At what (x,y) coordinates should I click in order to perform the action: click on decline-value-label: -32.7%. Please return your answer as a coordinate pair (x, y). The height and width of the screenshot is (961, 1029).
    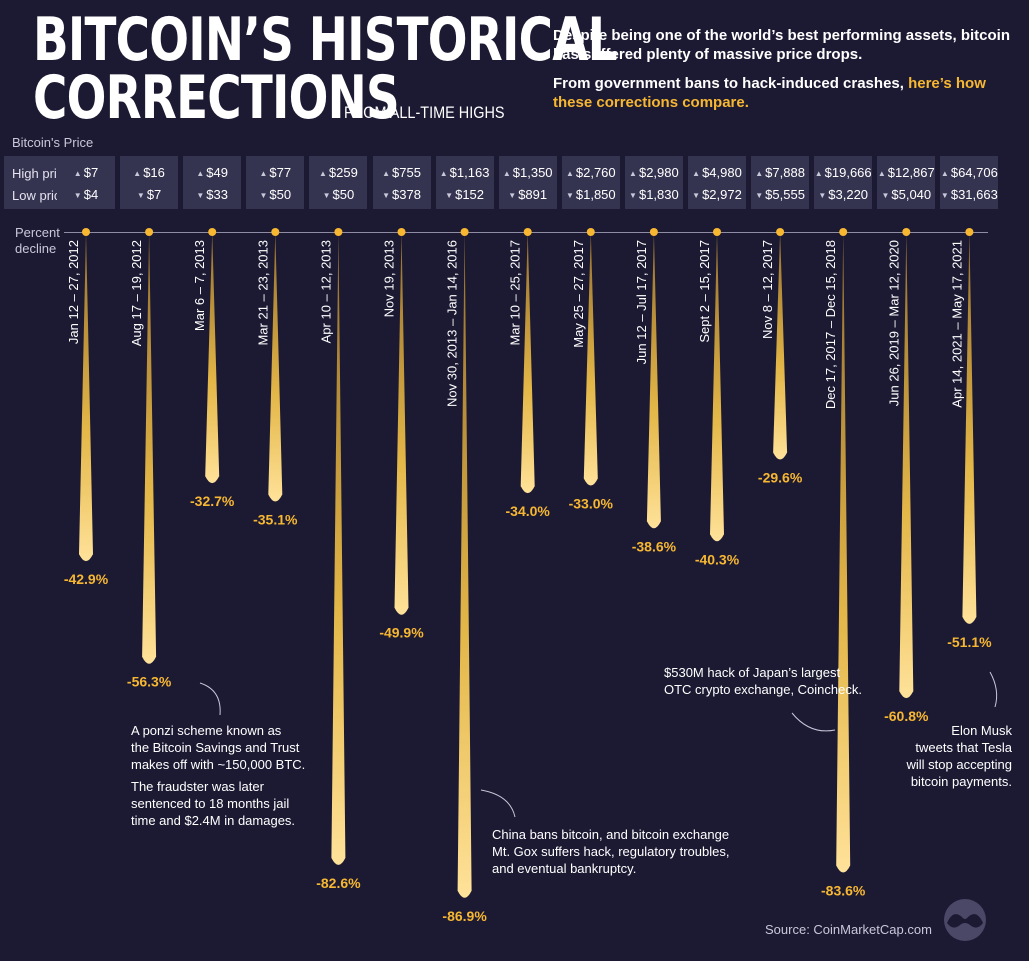
    Looking at the image, I should click on (212, 501).